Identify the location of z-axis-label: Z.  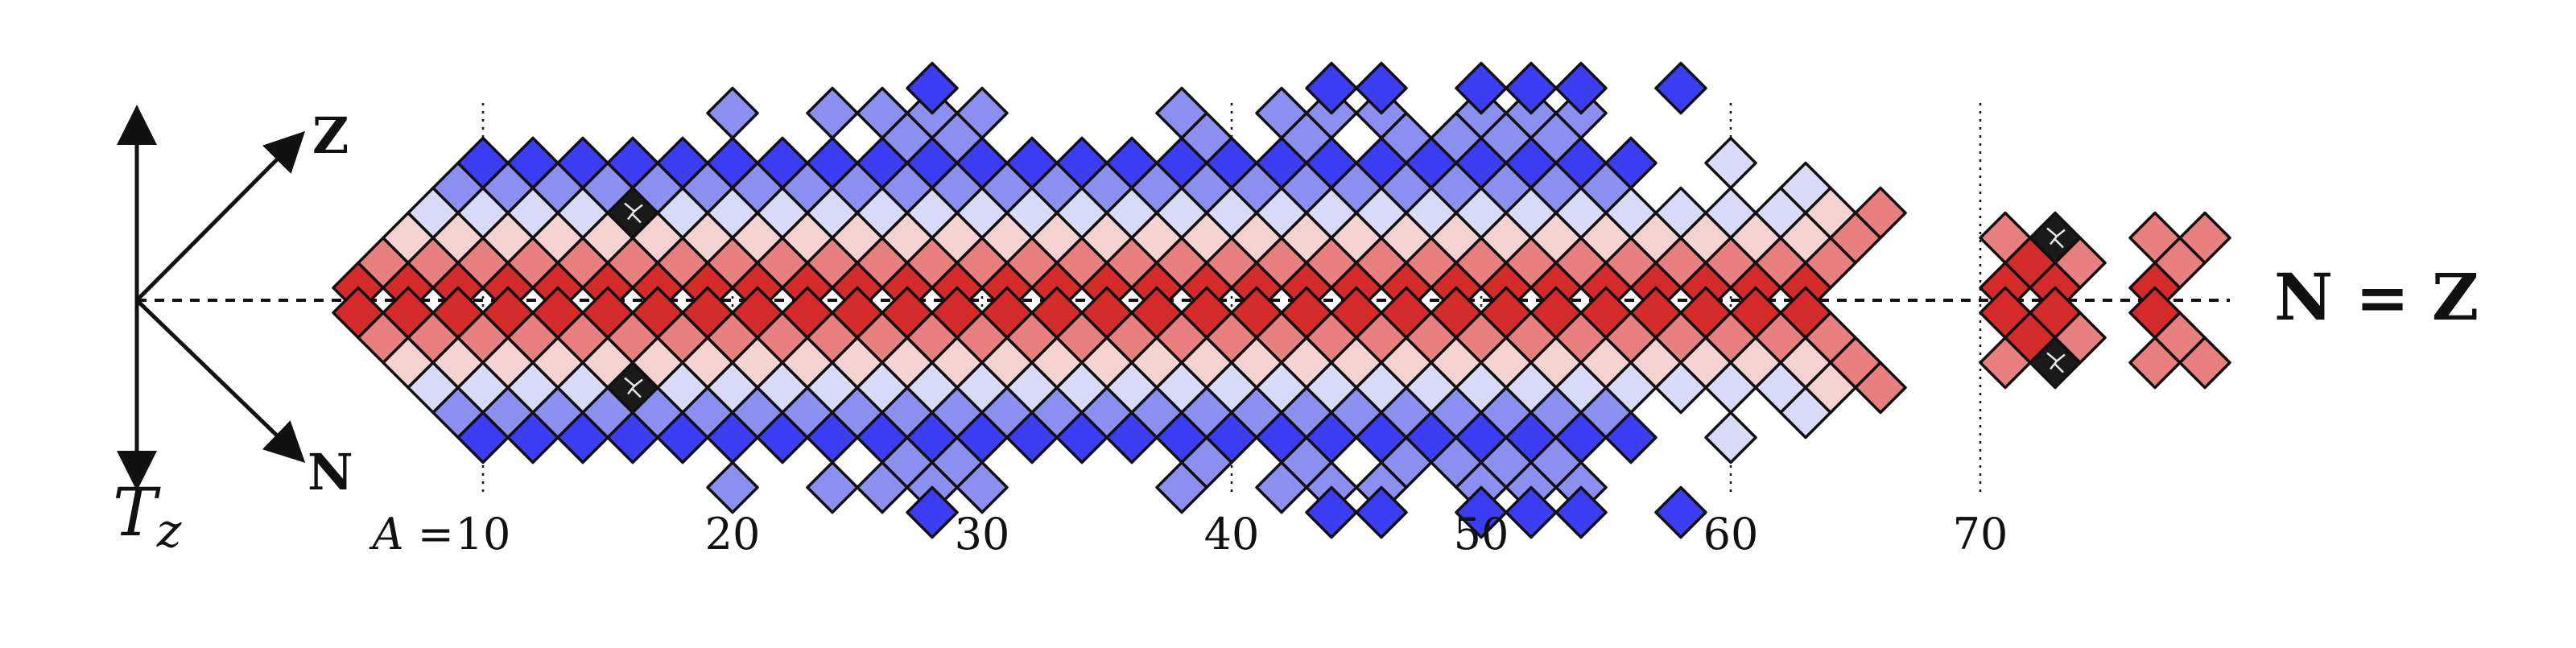
(330, 135).